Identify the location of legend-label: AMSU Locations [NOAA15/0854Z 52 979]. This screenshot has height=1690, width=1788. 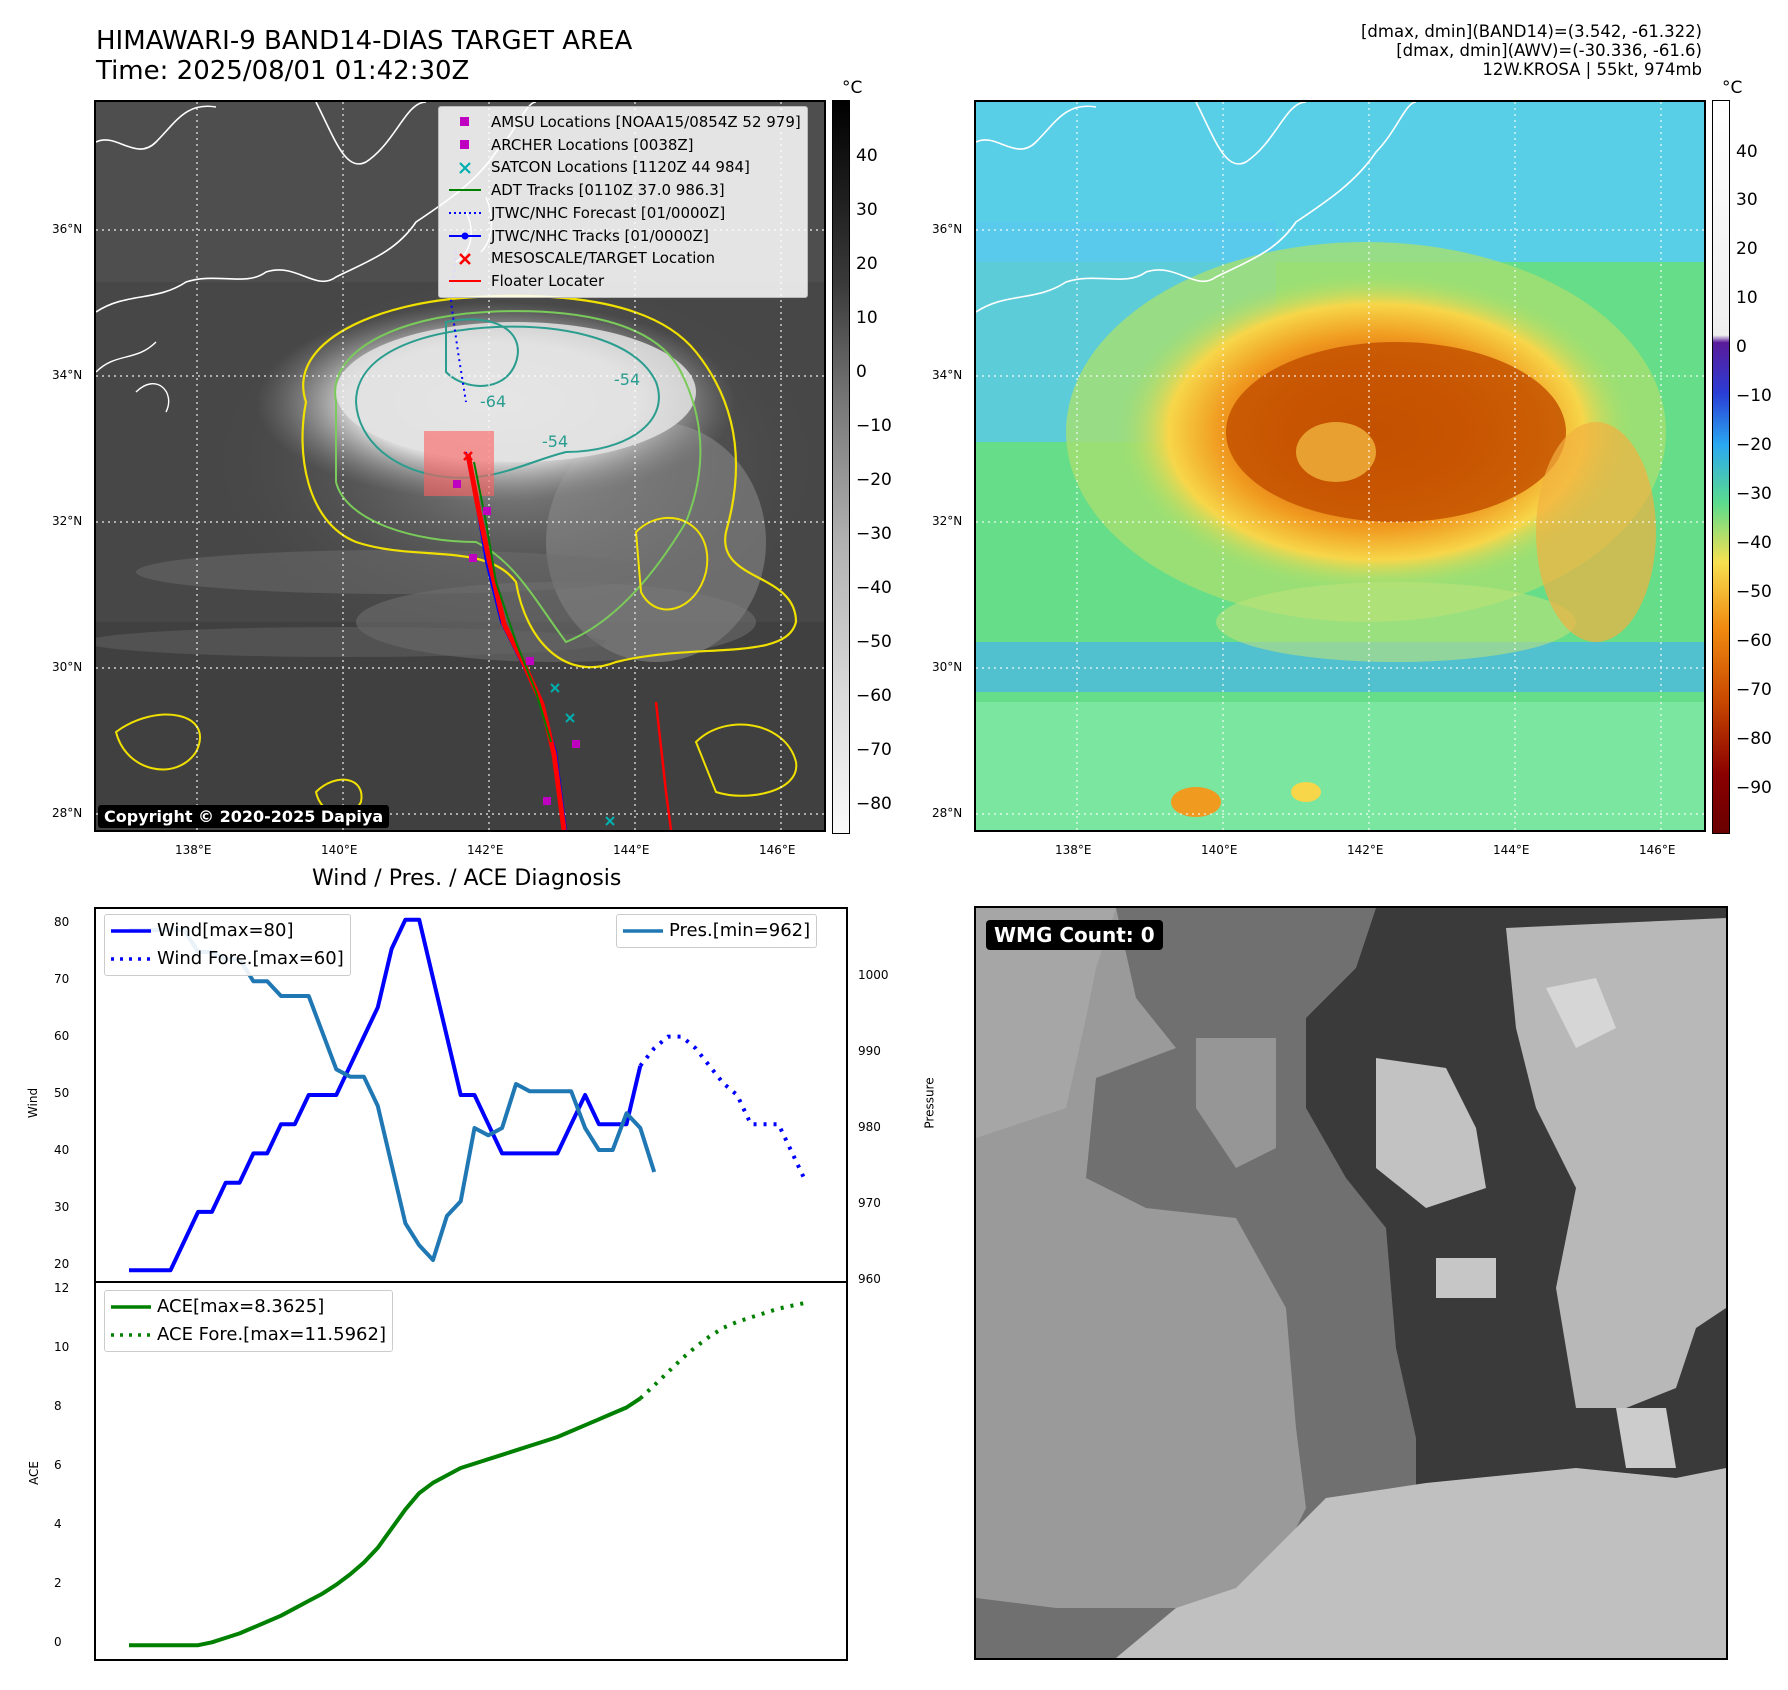
(646, 122).